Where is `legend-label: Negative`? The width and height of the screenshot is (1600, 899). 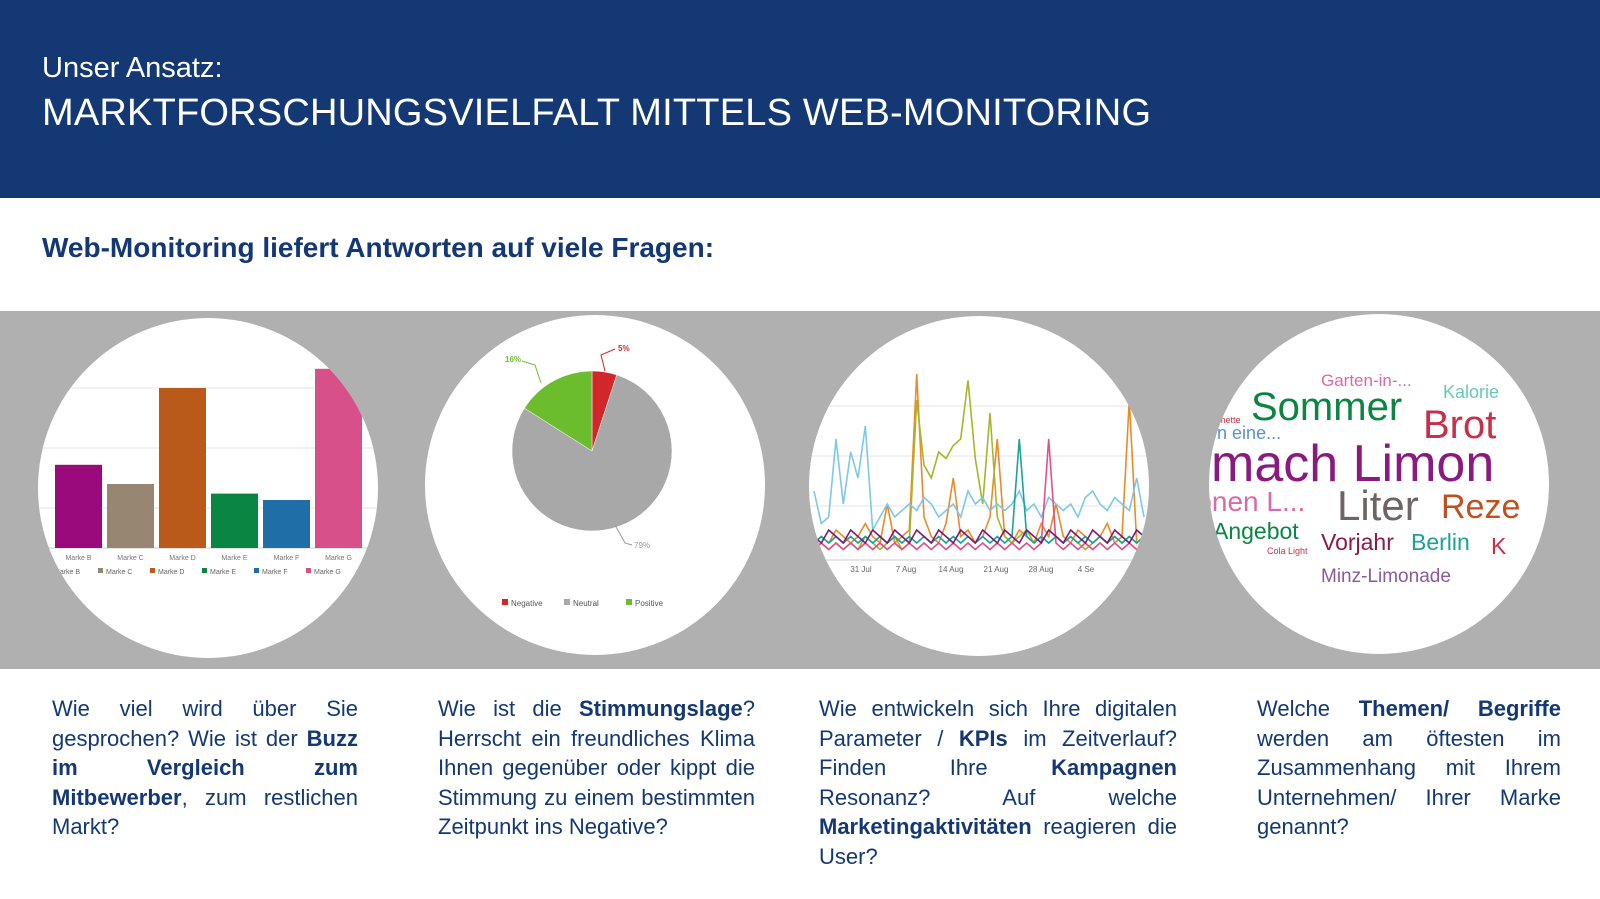 legend-label: Negative is located at coordinates (527, 603).